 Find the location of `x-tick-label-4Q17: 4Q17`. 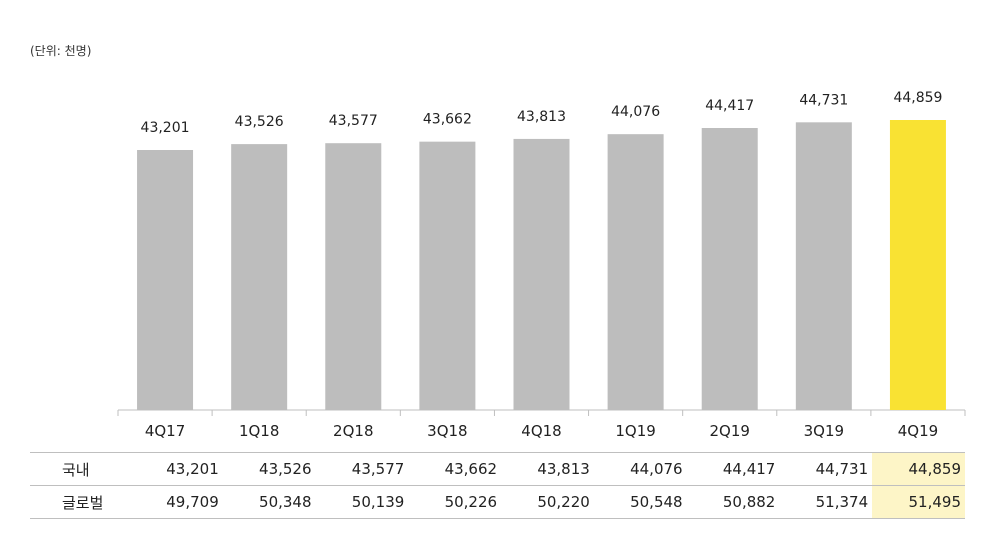

x-tick-label-4Q17: 4Q17 is located at coordinates (165, 431).